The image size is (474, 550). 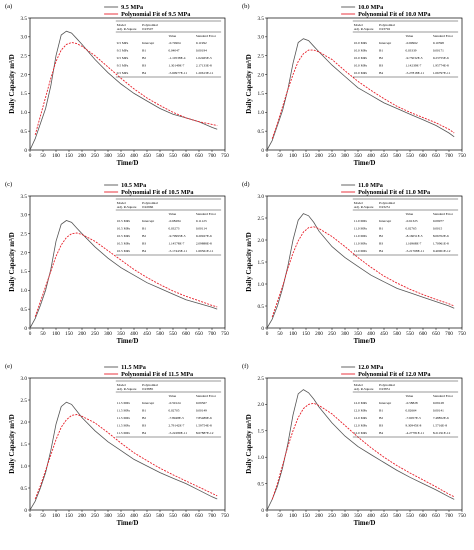 What do you see at coordinates (24, 401) in the screenshot?
I see `y-tick-label: 2.5` at bounding box center [24, 401].